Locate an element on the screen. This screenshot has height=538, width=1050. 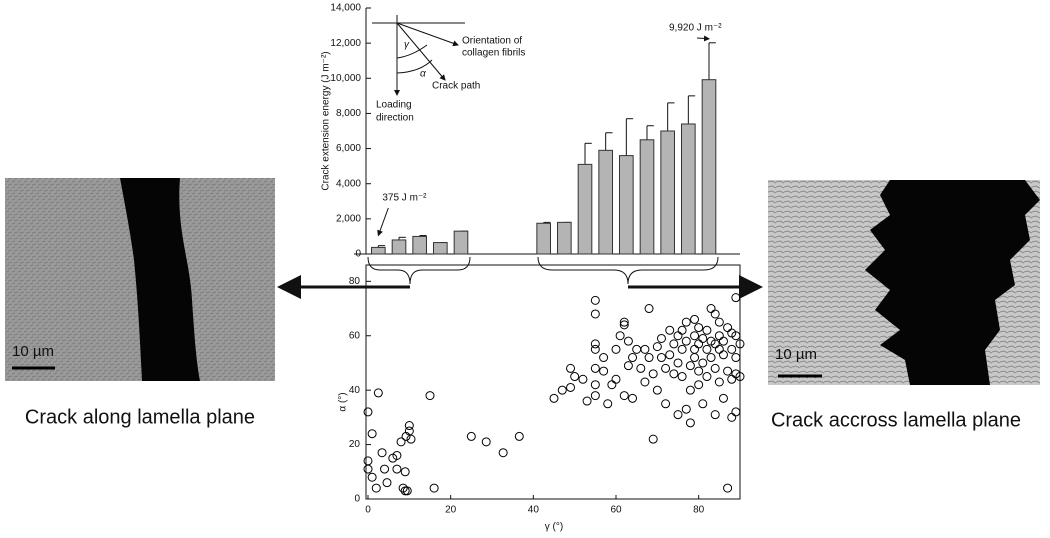
y-tick-label: 8,000 is located at coordinates (348, 113).